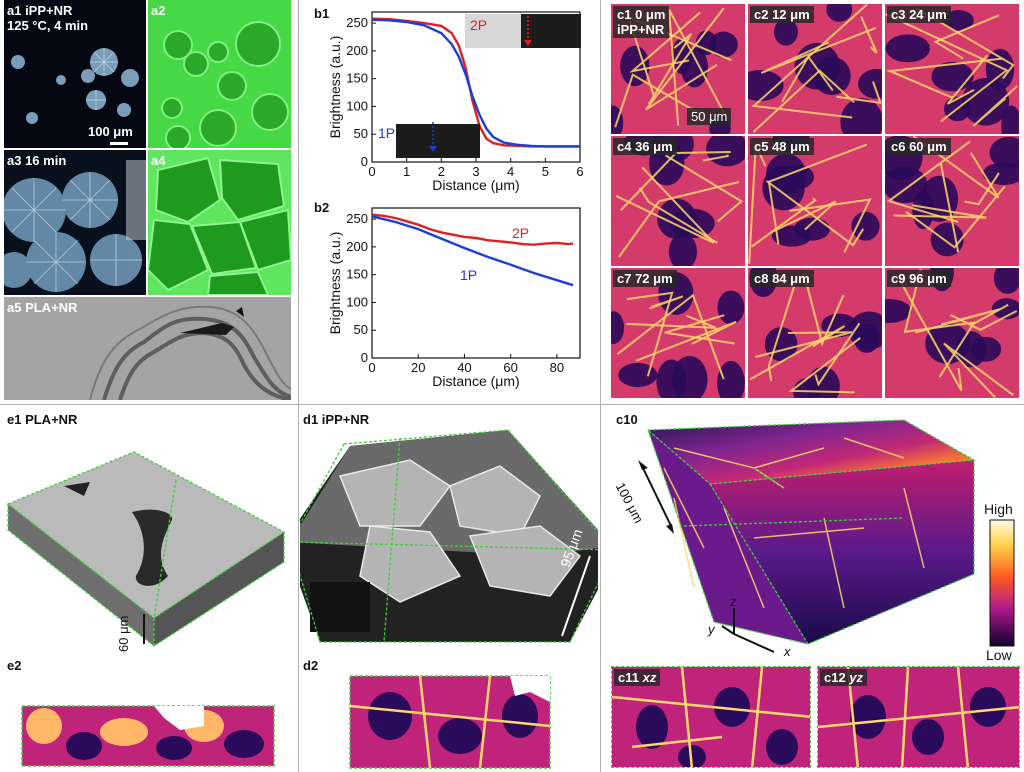  I want to click on spherulite-image, so click(75, 226).